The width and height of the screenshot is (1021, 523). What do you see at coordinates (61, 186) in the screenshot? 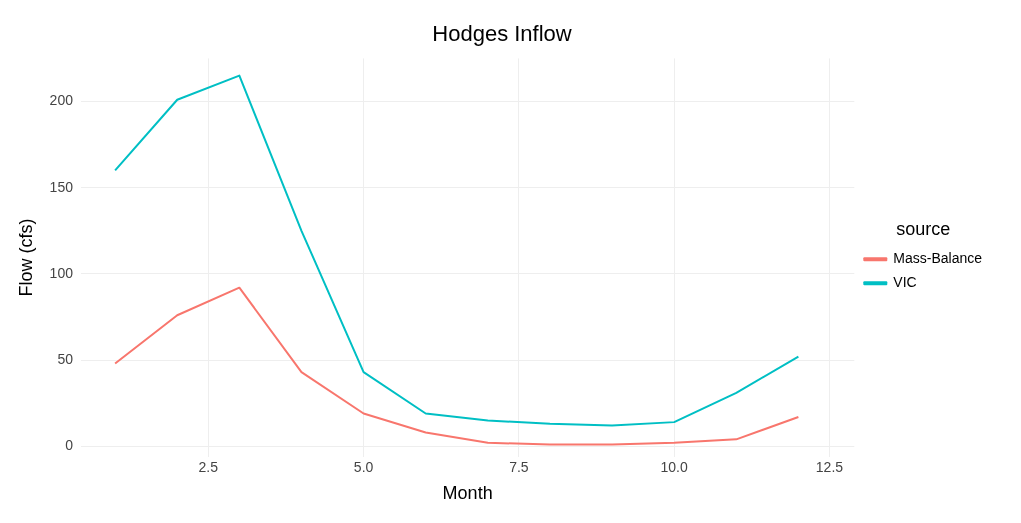
I see `y-tick-label: 150` at bounding box center [61, 186].